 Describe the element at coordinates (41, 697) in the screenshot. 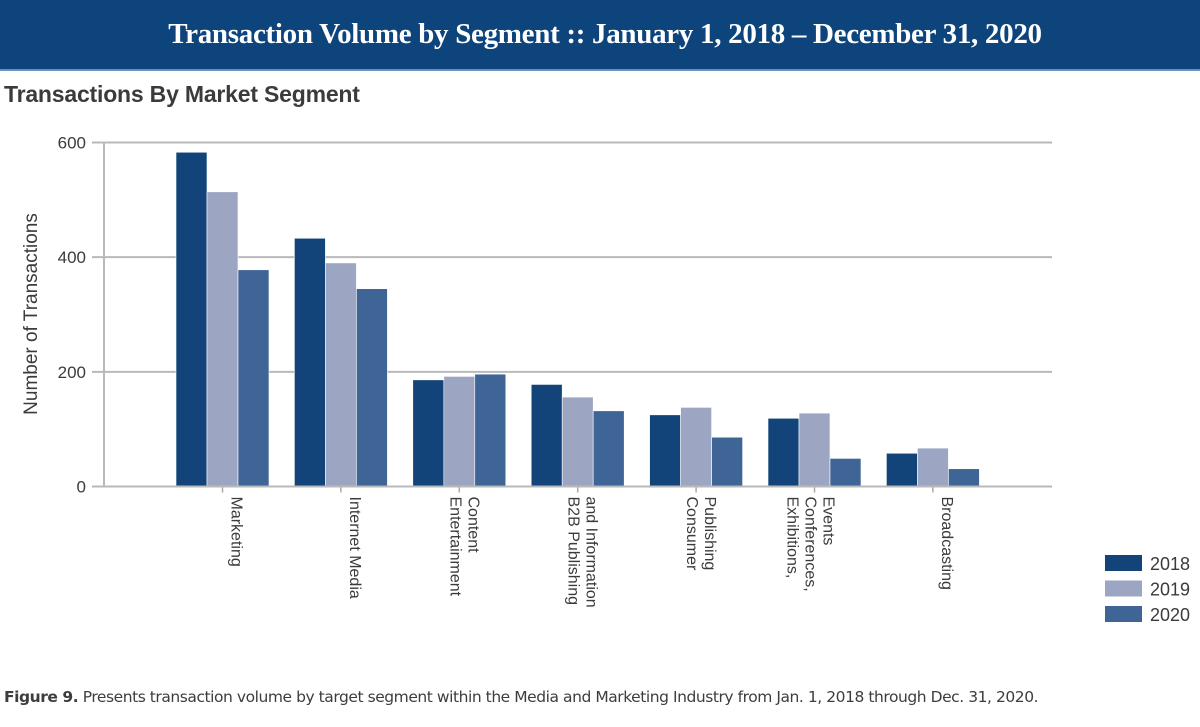

I see `caption-label: Figure 9.` at that location.